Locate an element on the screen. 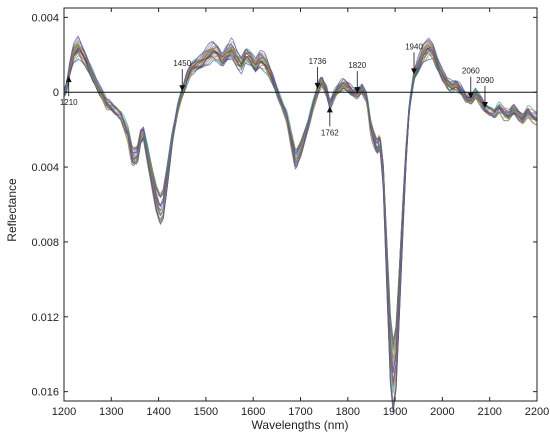  annotation-1736: 1736 is located at coordinates (318, 73).